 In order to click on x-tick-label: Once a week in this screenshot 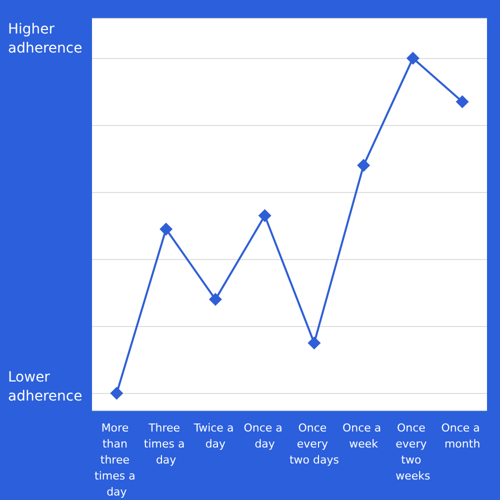, I will do `click(363, 436)`.